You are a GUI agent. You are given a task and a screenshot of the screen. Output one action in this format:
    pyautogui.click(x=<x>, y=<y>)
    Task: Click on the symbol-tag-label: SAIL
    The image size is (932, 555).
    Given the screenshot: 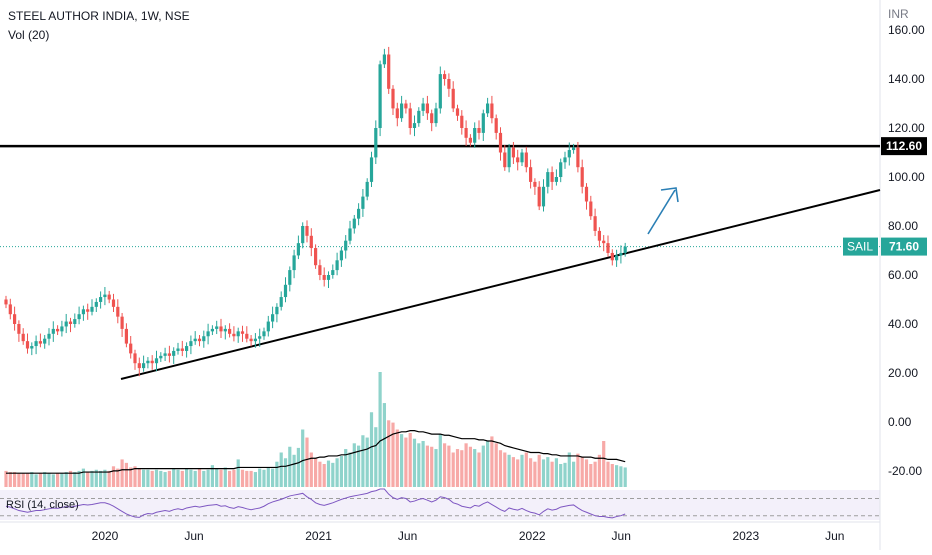 What is the action you would take?
    pyautogui.click(x=860, y=247)
    